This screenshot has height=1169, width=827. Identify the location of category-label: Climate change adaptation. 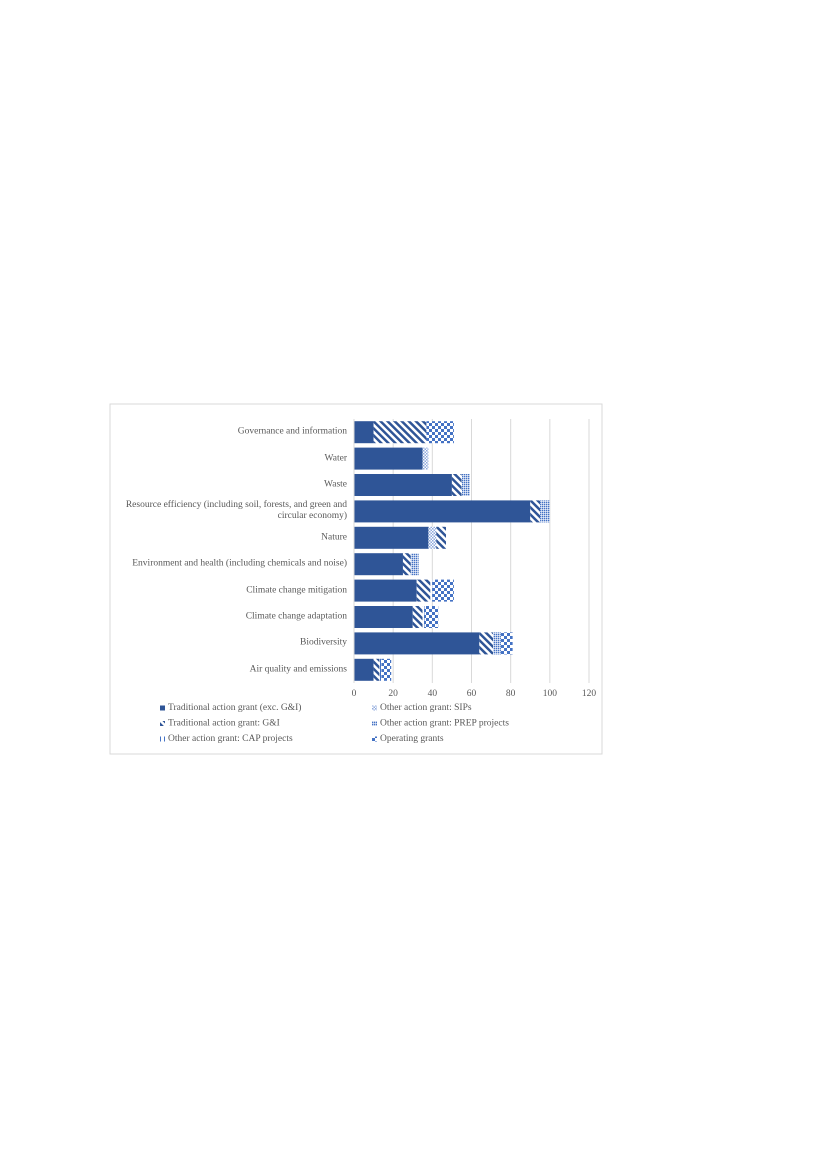
(296, 616).